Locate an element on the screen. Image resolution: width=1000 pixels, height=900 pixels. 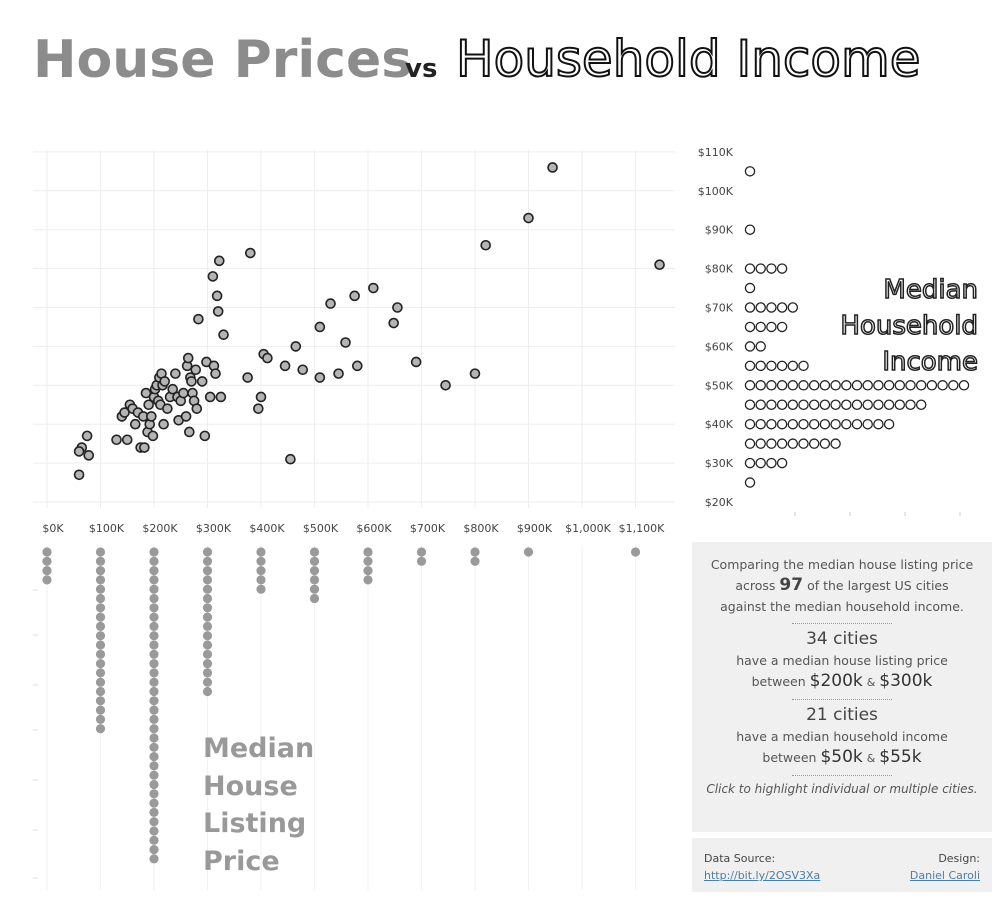
stat1-between: between is located at coordinates (778, 681).